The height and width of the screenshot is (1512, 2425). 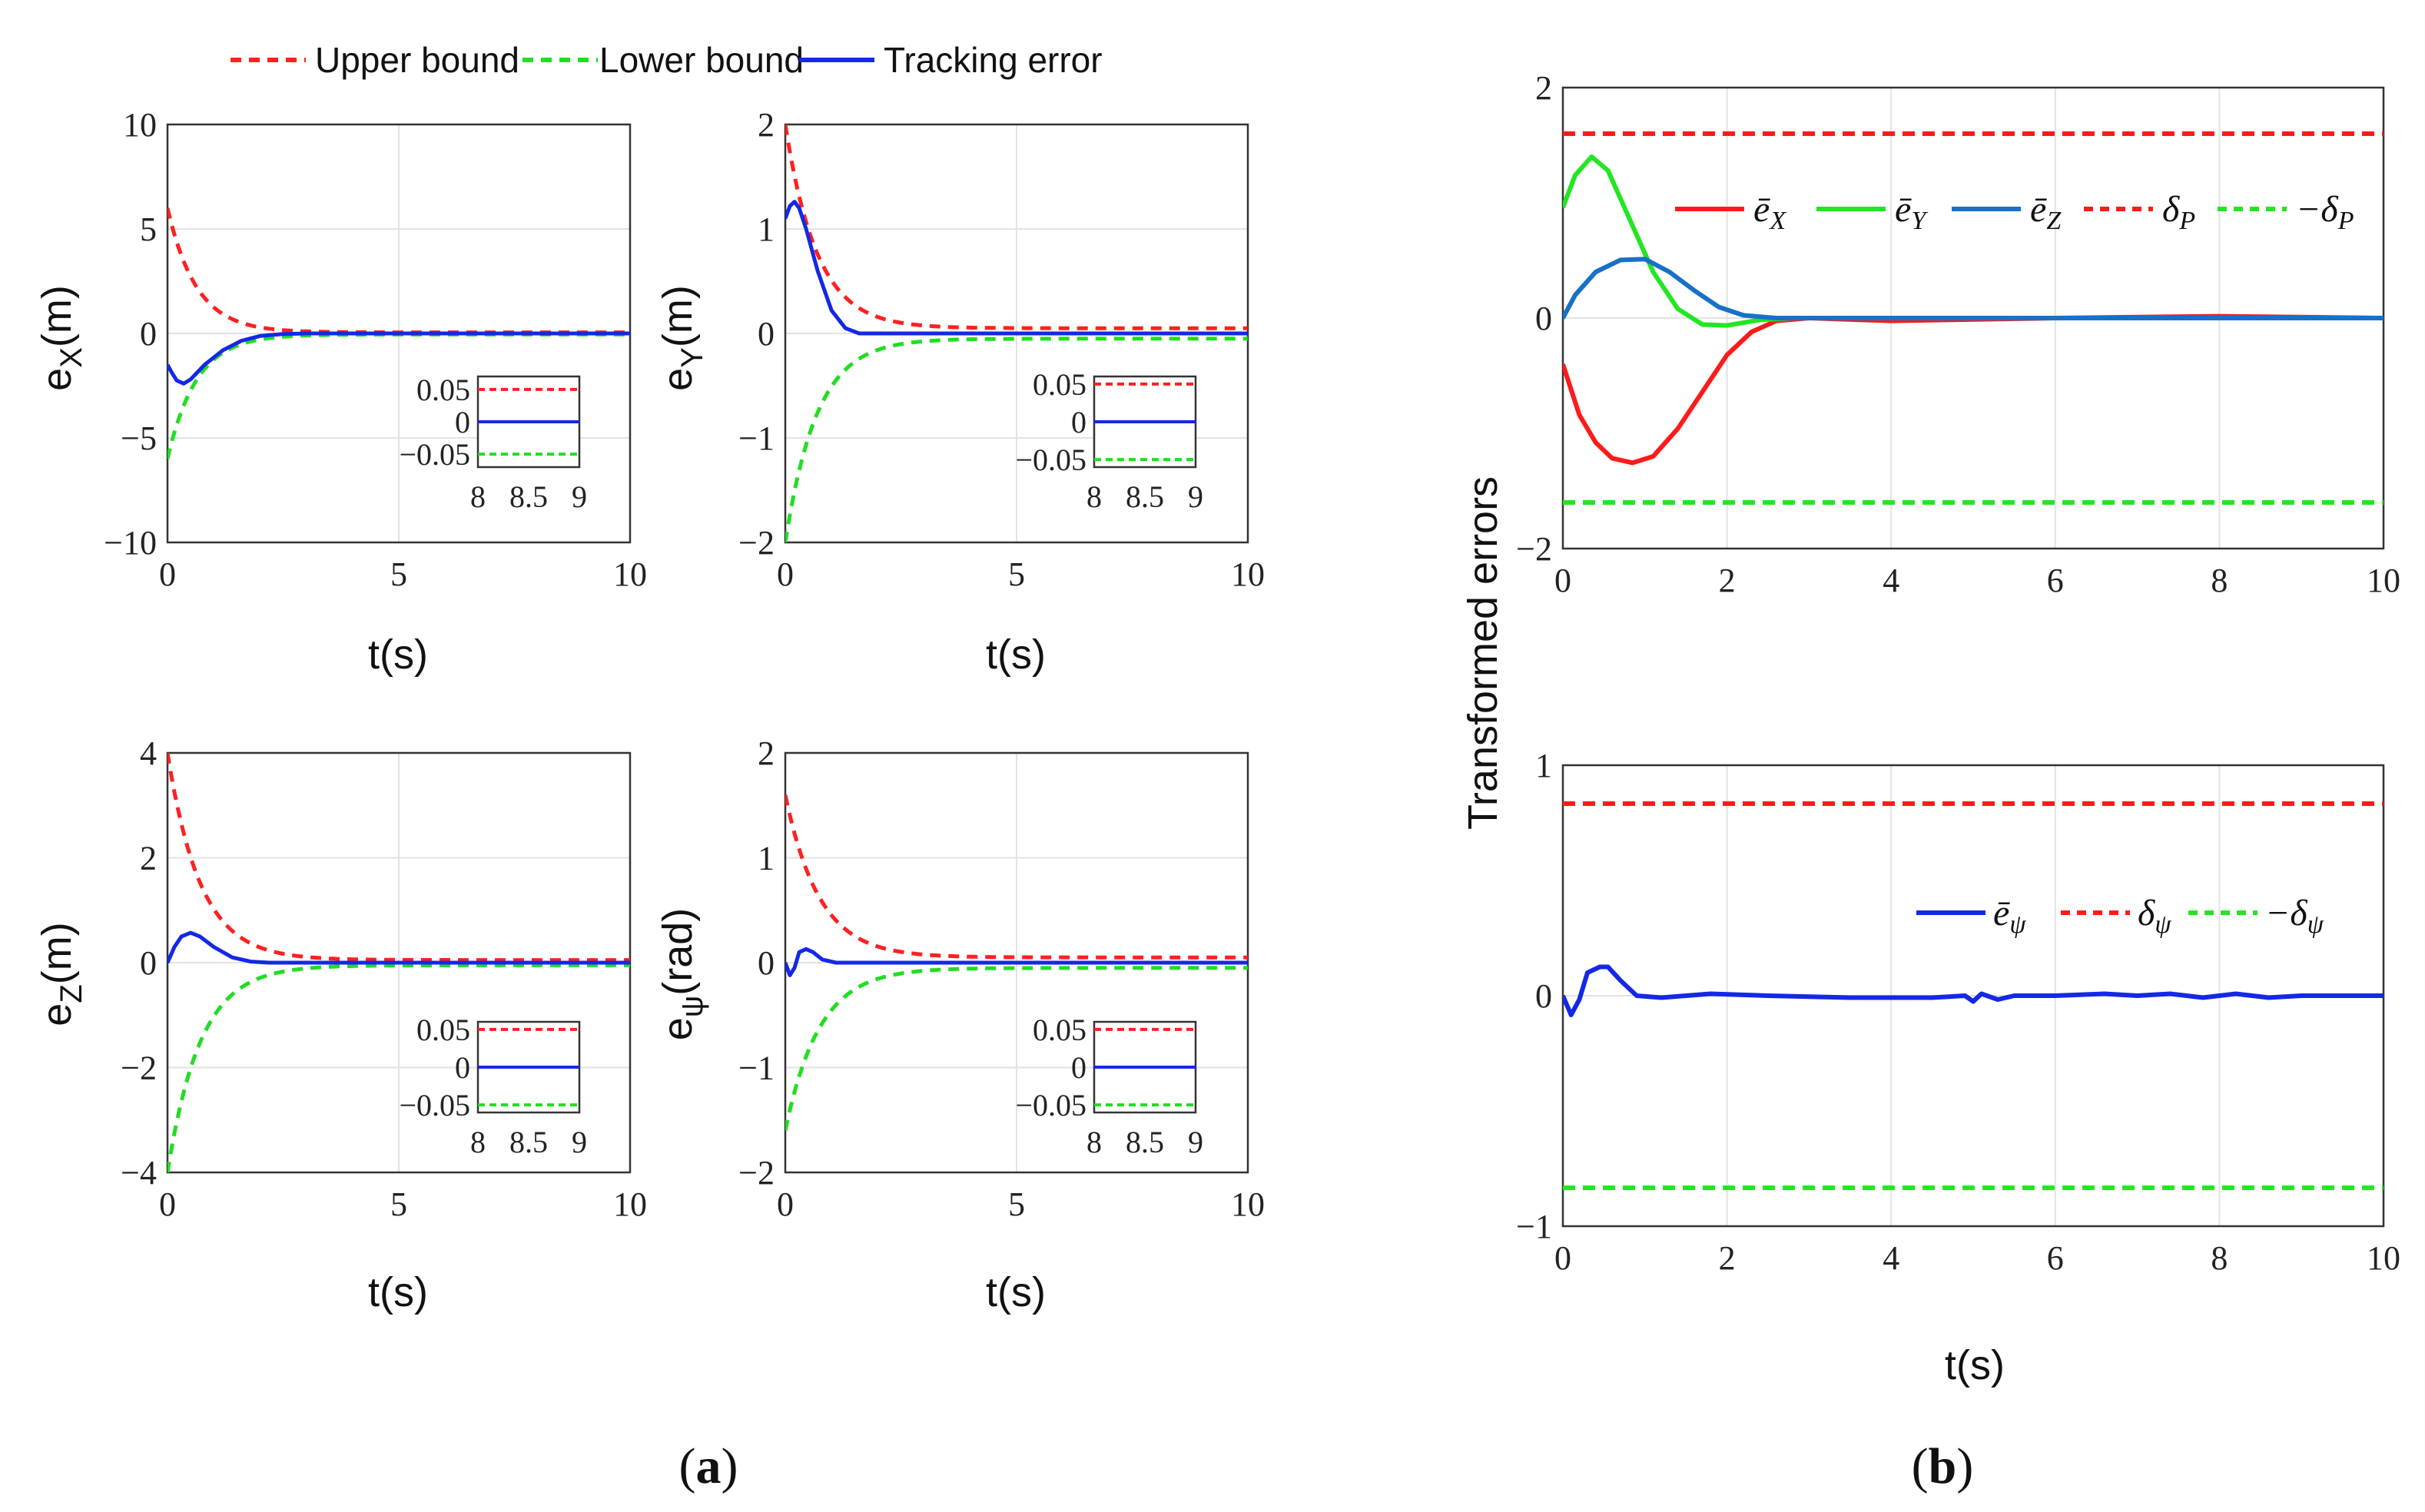 I want to click on xlabel-ey: t(s), so click(x=1016, y=655).